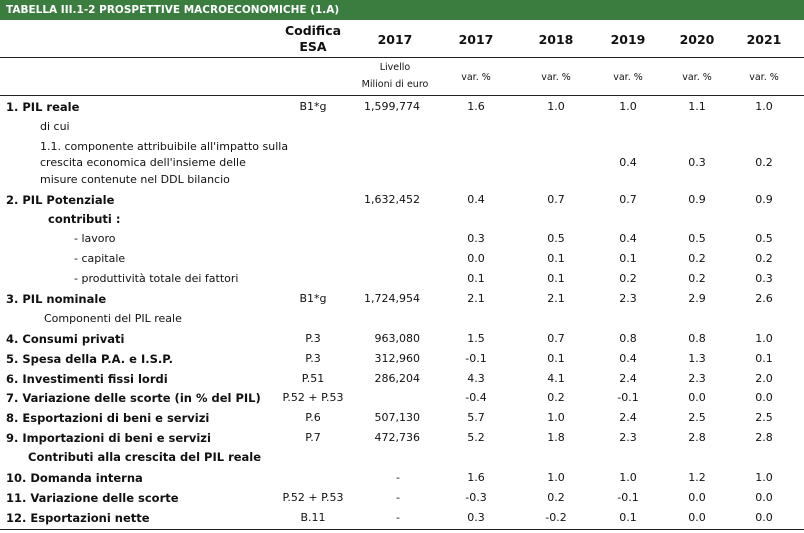 This screenshot has height=533, width=804. What do you see at coordinates (476, 497) in the screenshot?
I see `row-value: -0.3` at bounding box center [476, 497].